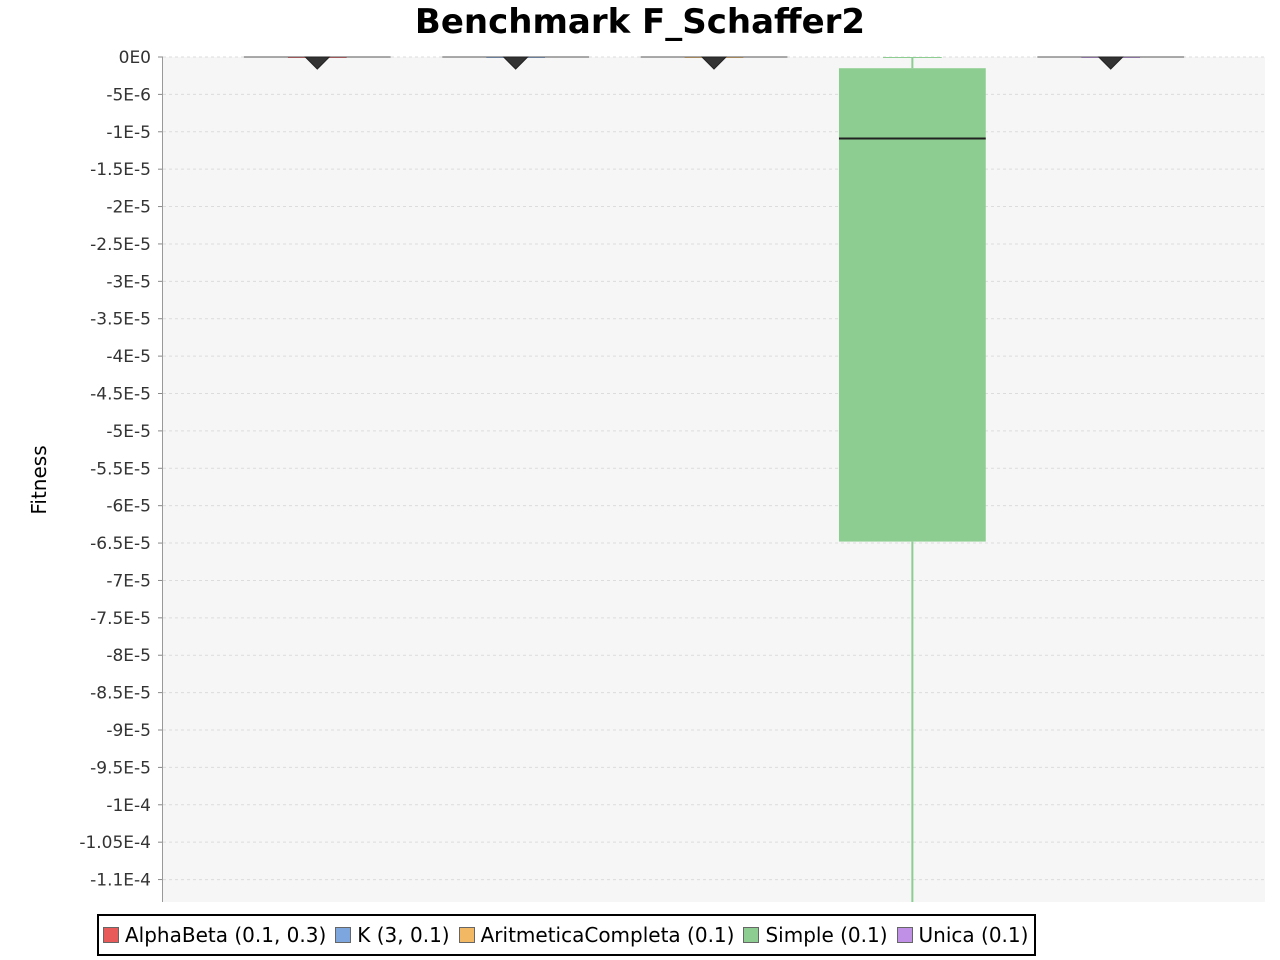 This screenshot has height=960, width=1280. Describe the element at coordinates (120, 619) in the screenshot. I see `y-tick-label: -7.5E-5` at that location.